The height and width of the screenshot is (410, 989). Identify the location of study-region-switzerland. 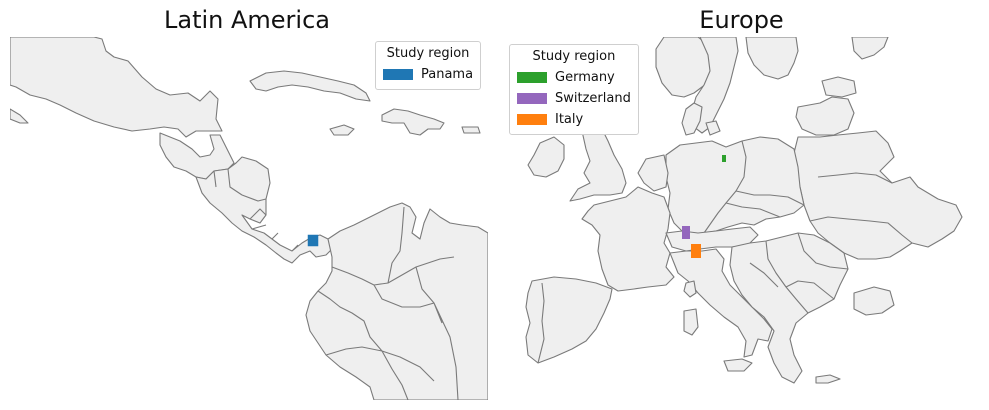
(686, 232).